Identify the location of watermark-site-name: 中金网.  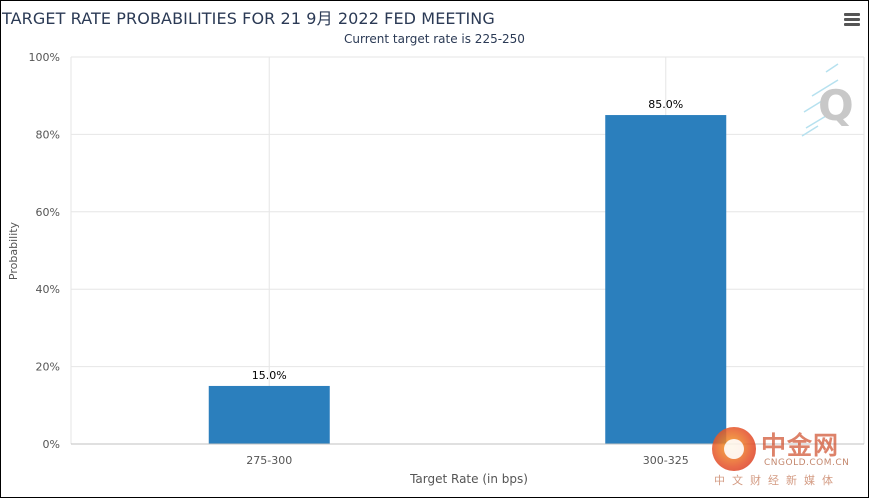
(800, 445).